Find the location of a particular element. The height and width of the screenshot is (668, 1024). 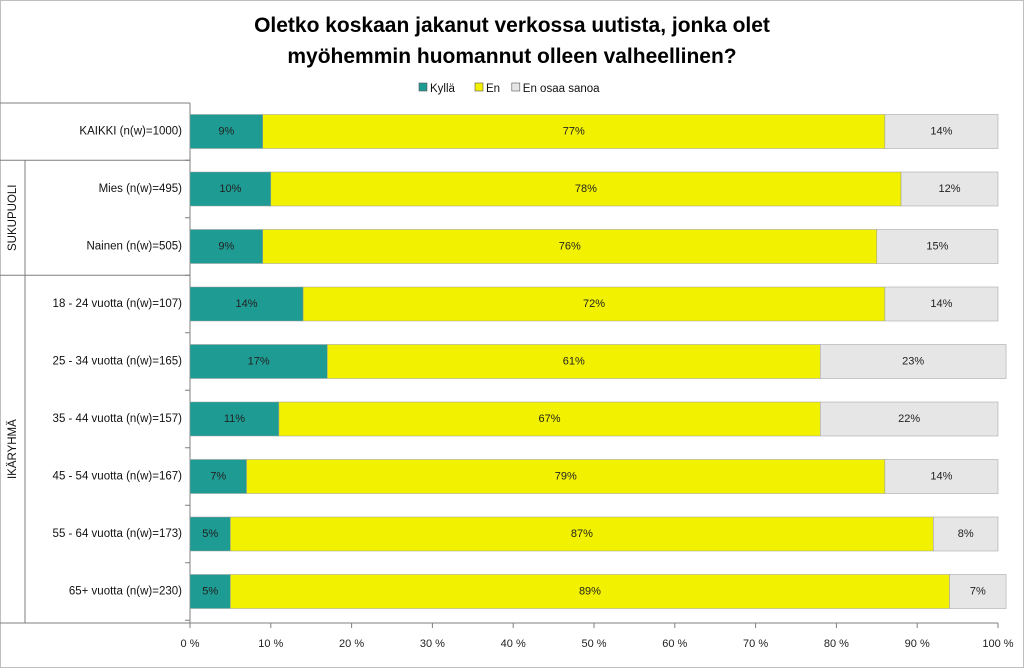

data-label-0-3: 14% is located at coordinates (247, 304).